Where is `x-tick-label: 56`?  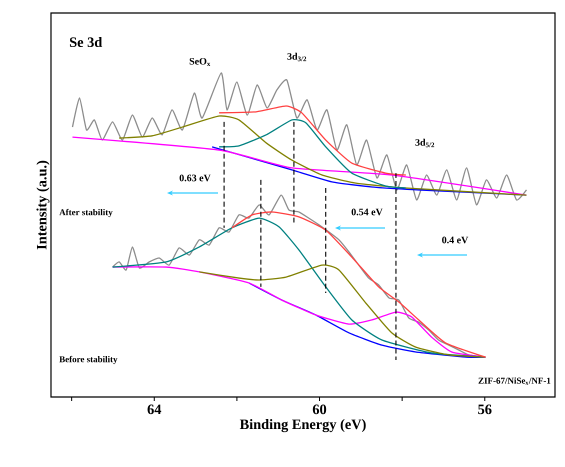 x-tick-label: 56 is located at coordinates (485, 409).